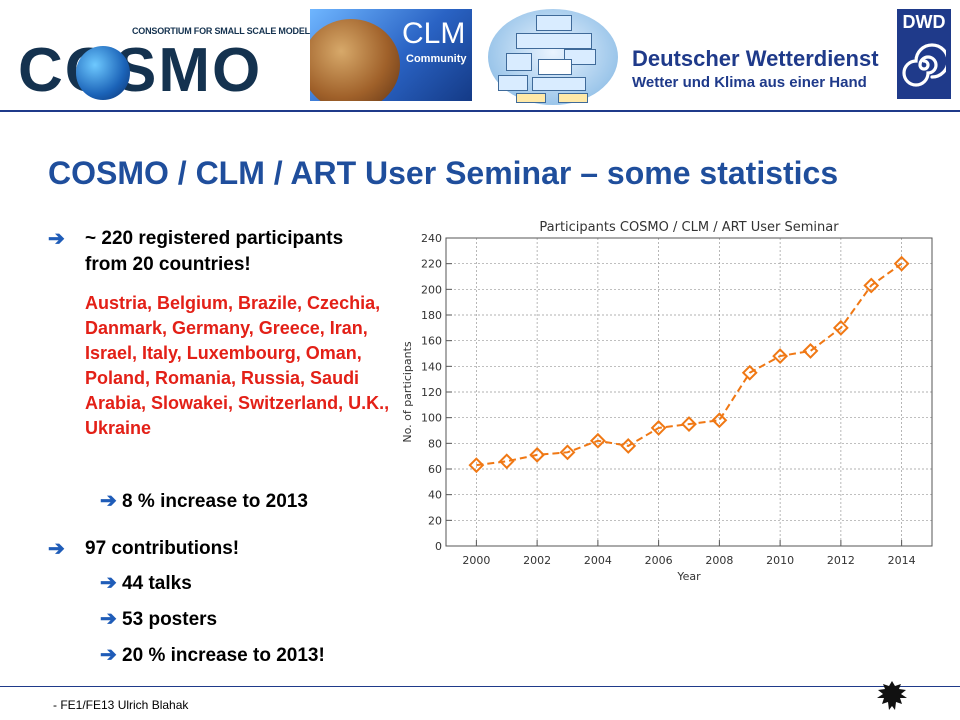  I want to click on dwd-logo: DWD, so click(924, 54).